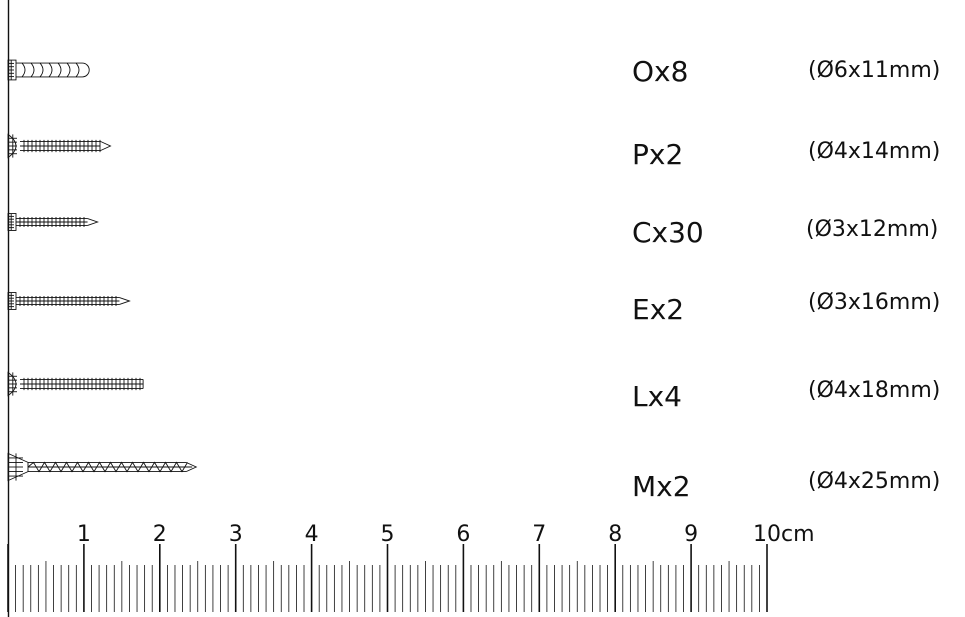 Image resolution: width=965 pixels, height=617 pixels. Describe the element at coordinates (874, 390) in the screenshot. I see `screw-size-l: (Ø4x18mm)` at that location.